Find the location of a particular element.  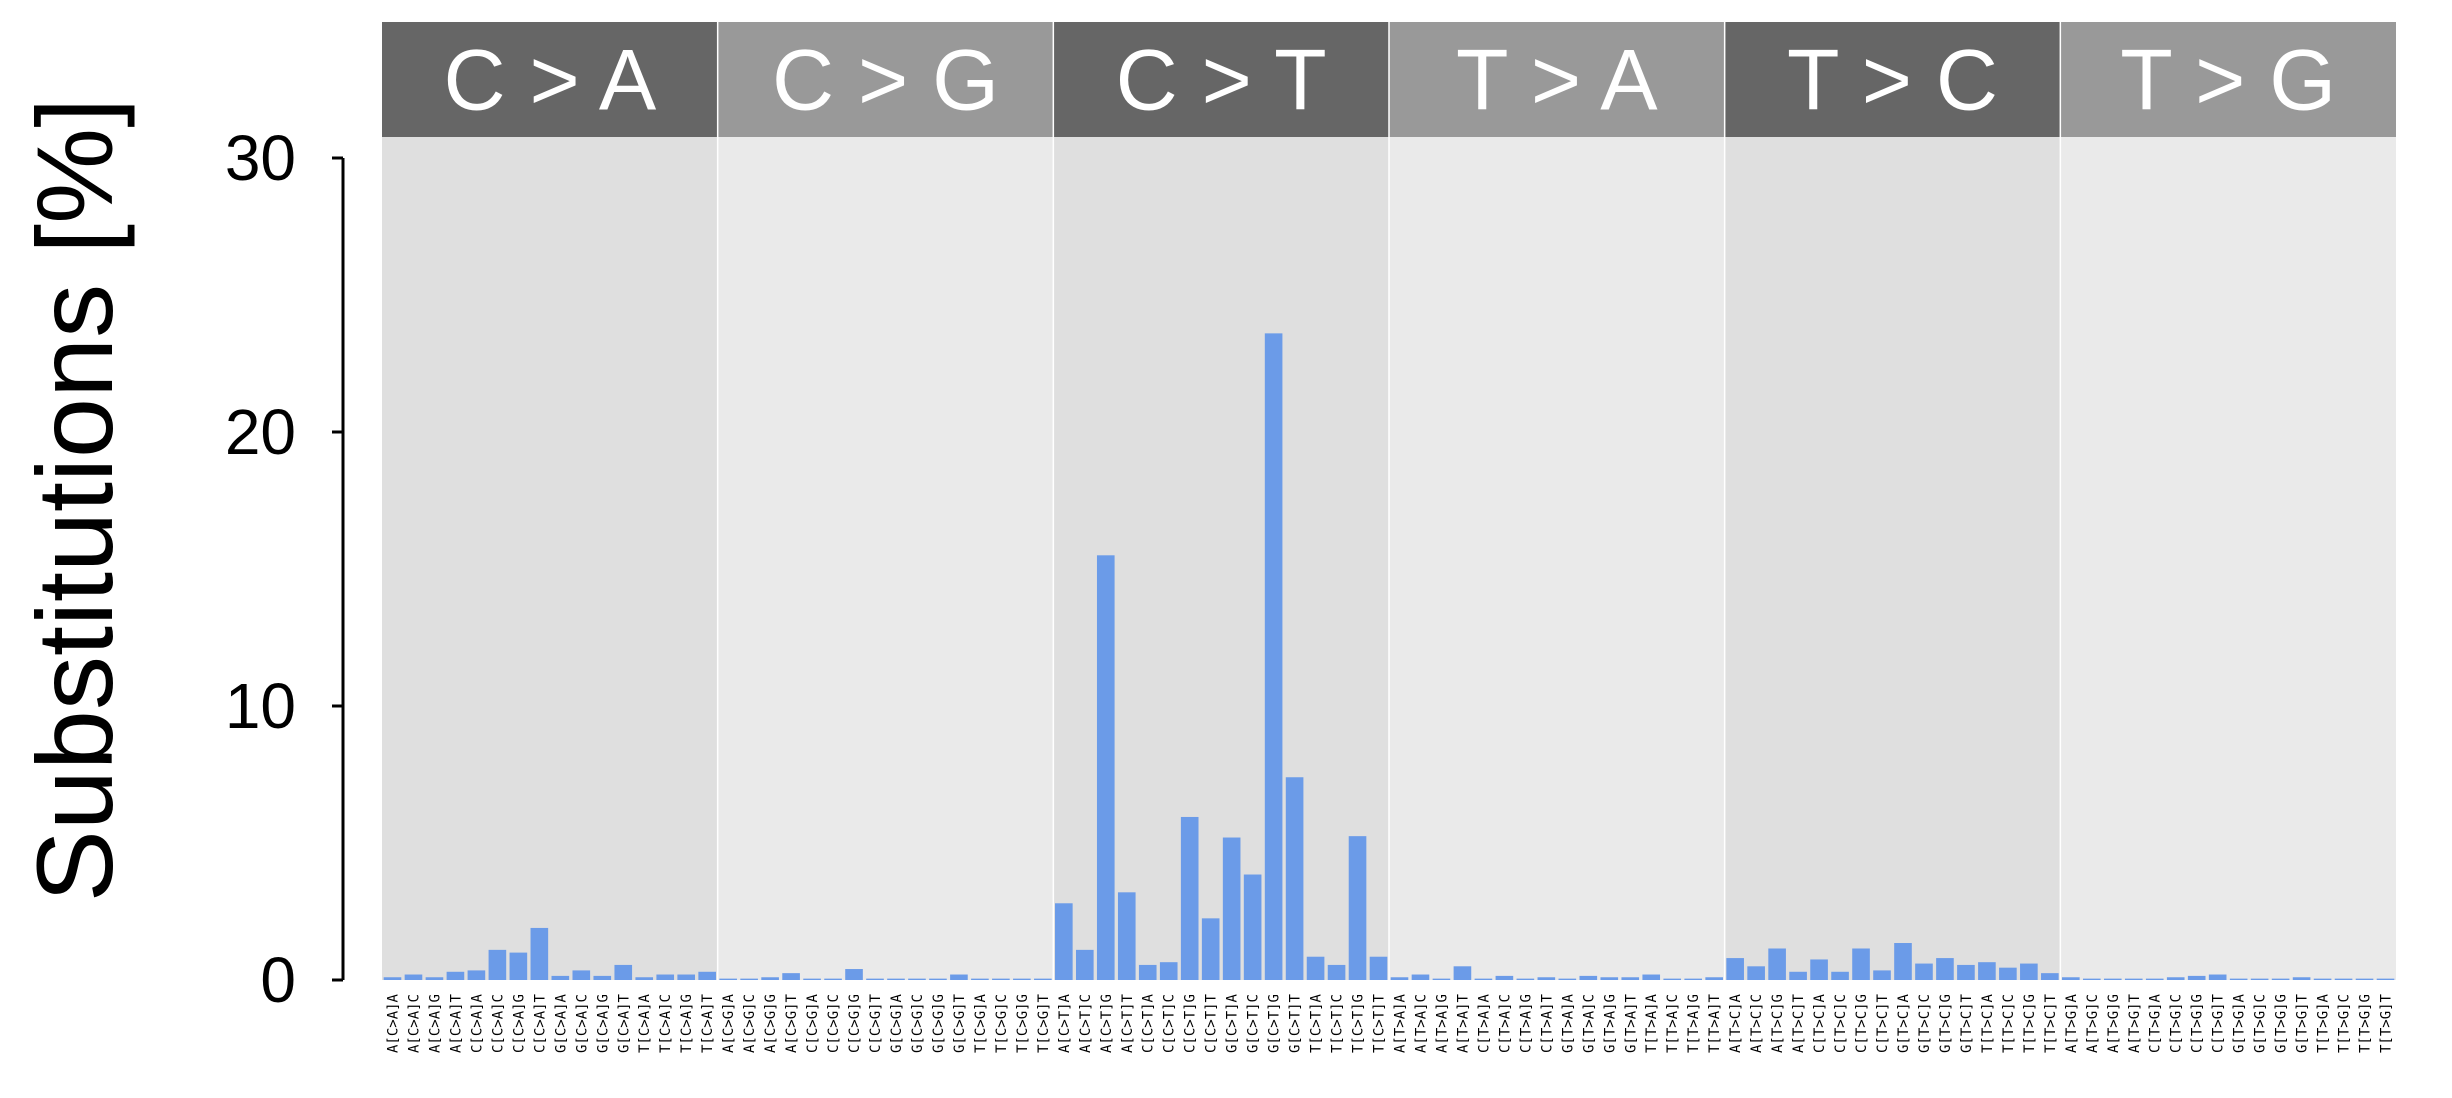

panel-title: C > G is located at coordinates (885, 81).